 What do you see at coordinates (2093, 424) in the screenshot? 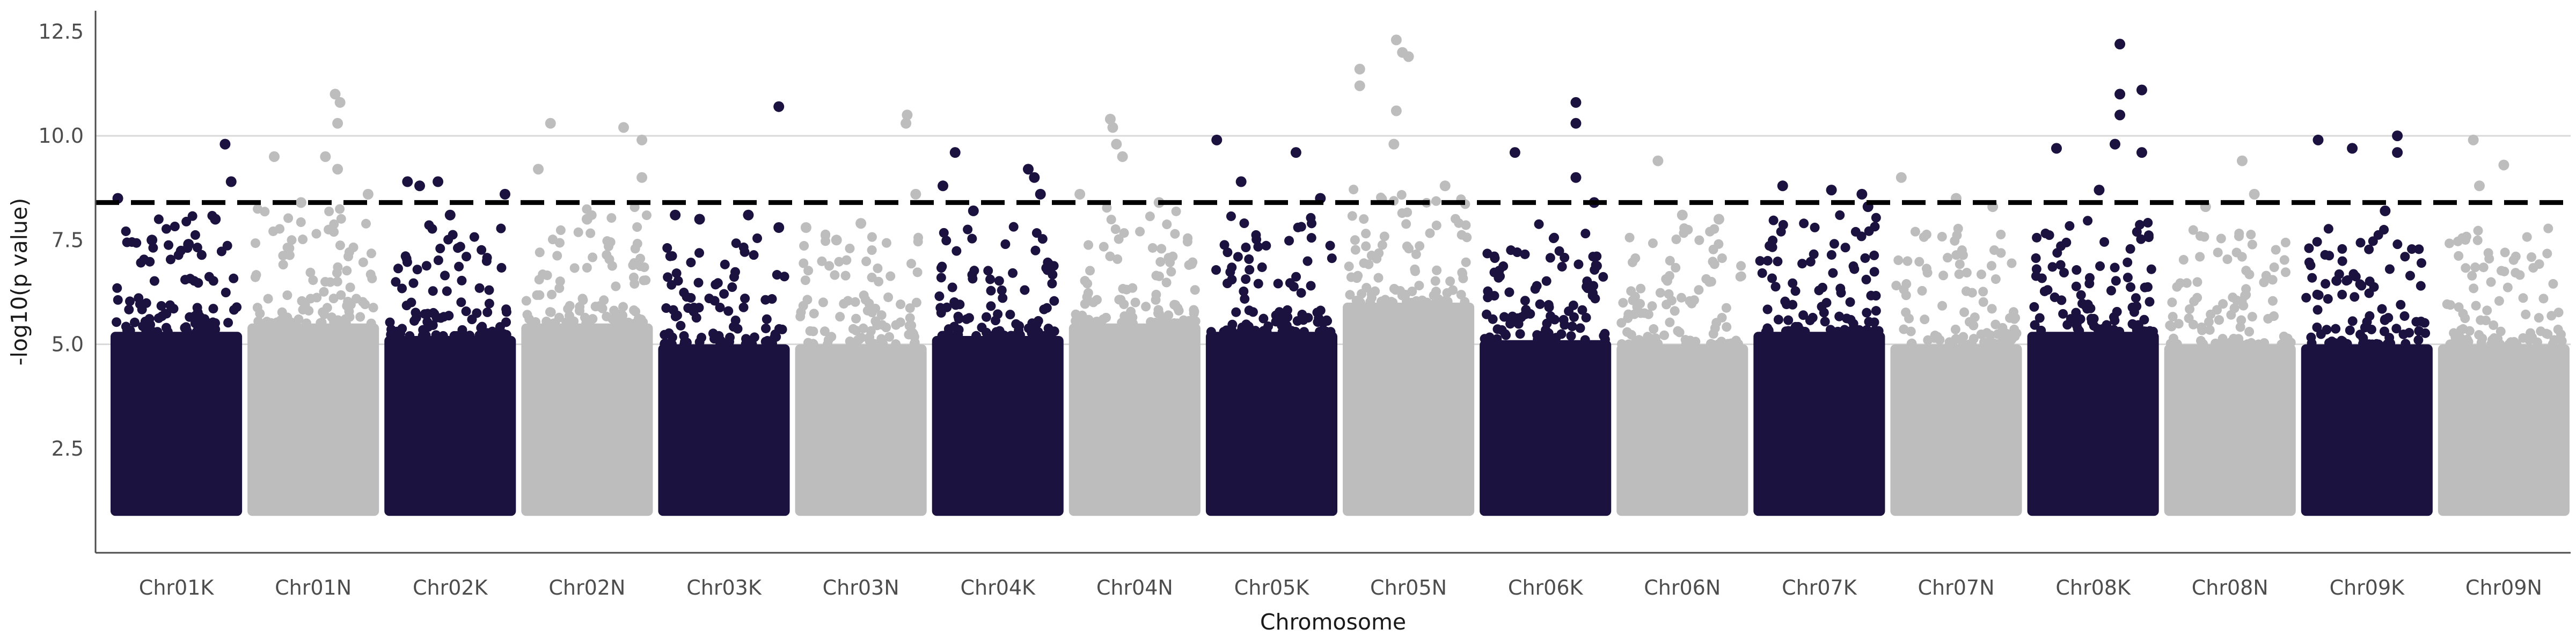
I see `point-mass-Chr08K` at bounding box center [2093, 424].